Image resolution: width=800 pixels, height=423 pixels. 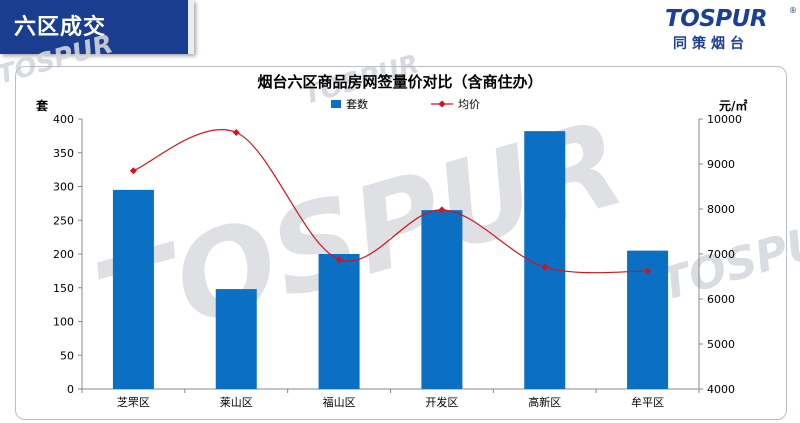 I want to click on y-tick-label: 400, so click(x=63, y=119).